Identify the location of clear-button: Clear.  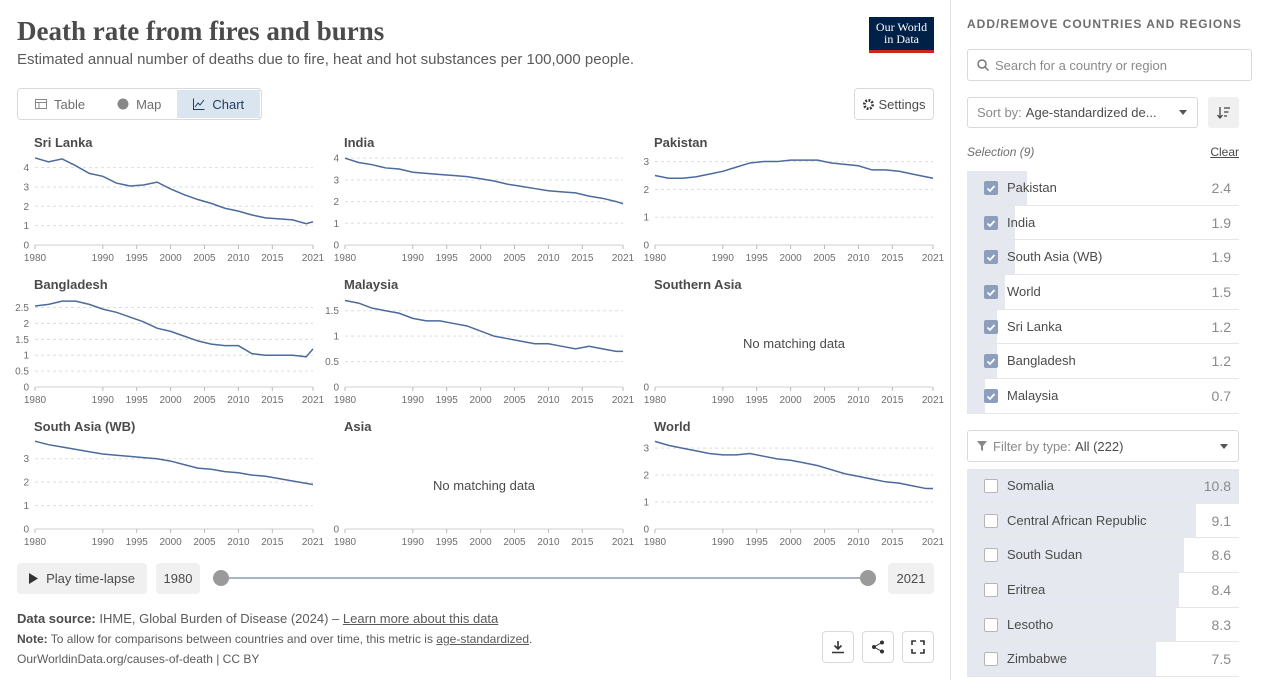
(1224, 152).